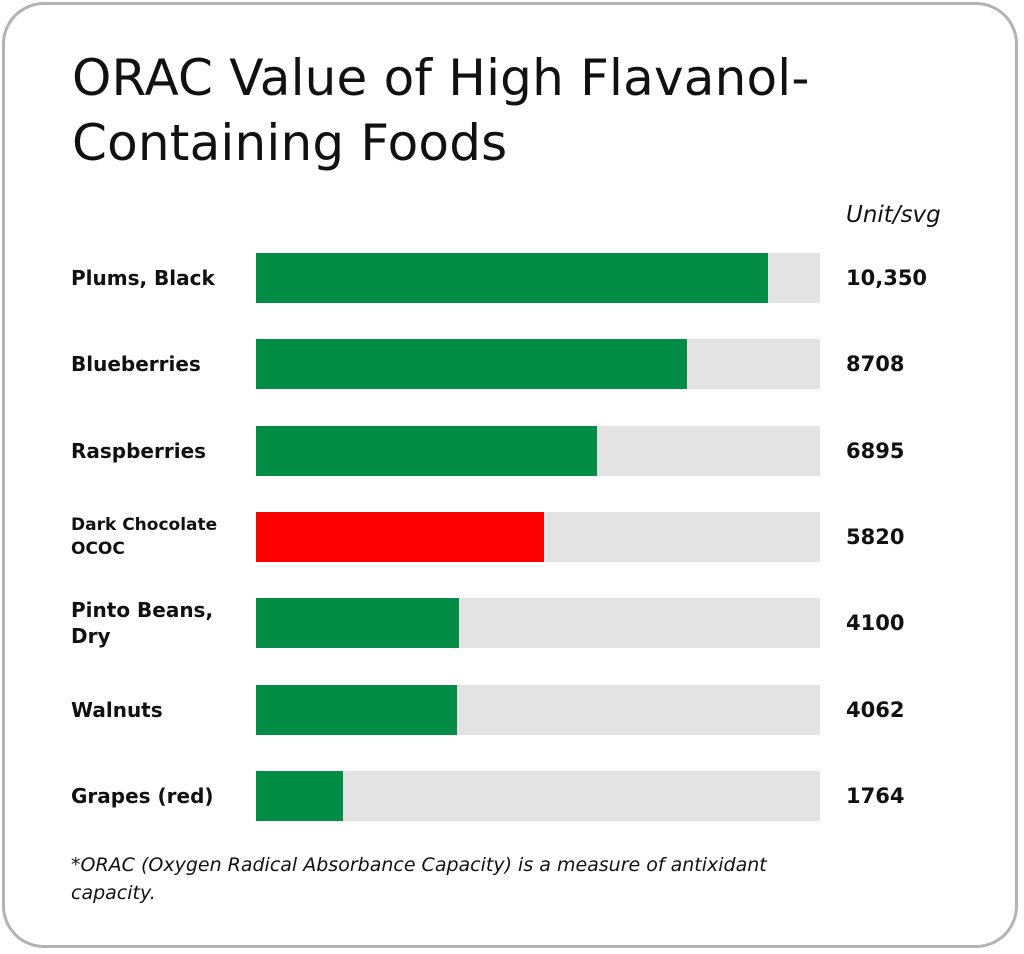 The width and height of the screenshot is (1024, 954). What do you see at coordinates (136, 364) in the screenshot?
I see `category-label: Blueberries` at bounding box center [136, 364].